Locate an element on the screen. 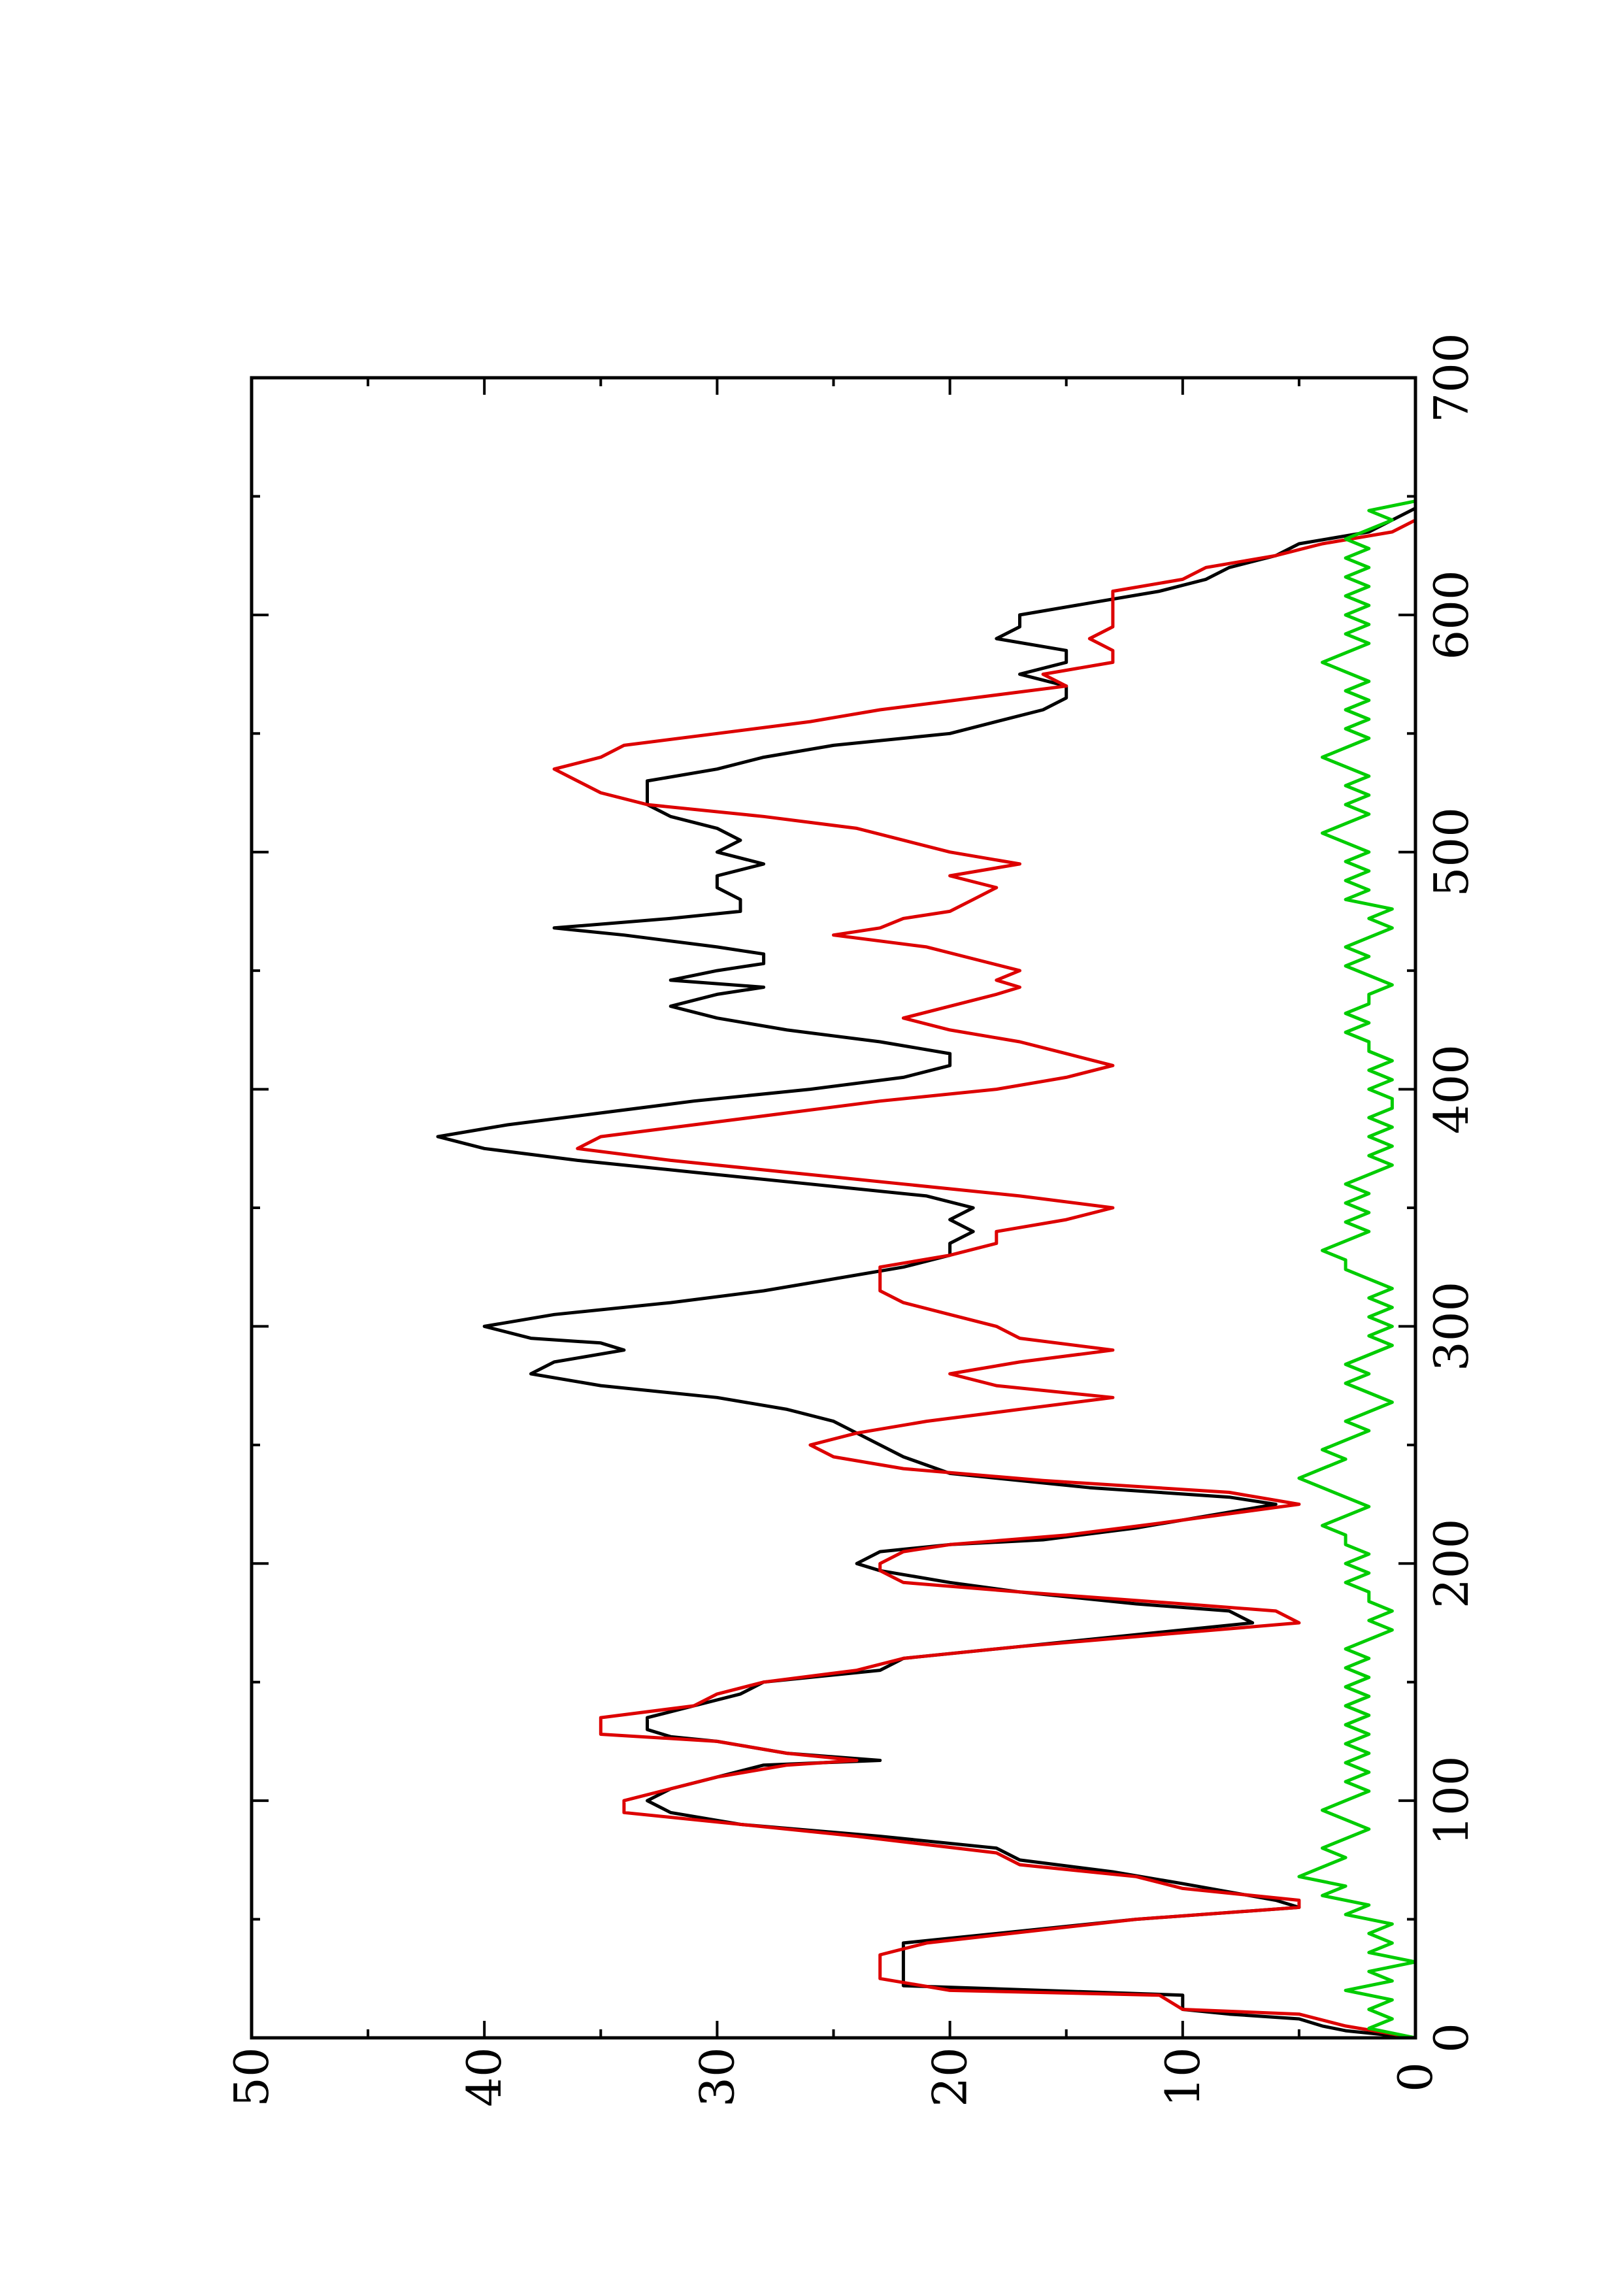 The width and height of the screenshot is (1620, 2296). x-tick-label: 200 is located at coordinates (1451, 1563).